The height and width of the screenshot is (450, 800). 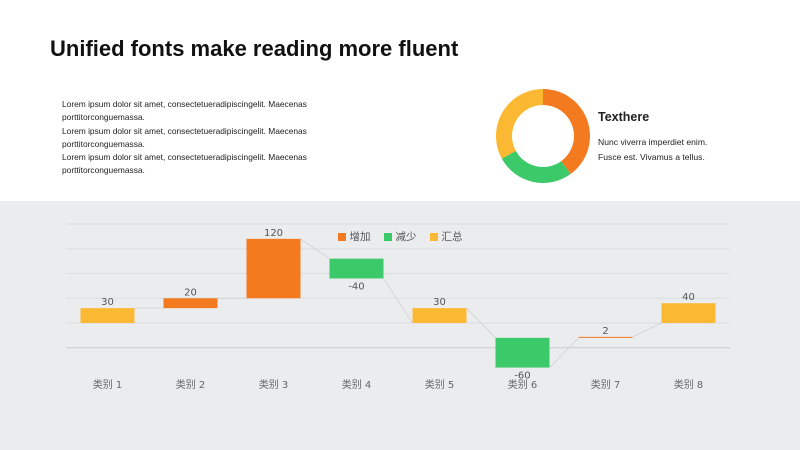 I want to click on category-label: 类别 5, so click(x=440, y=384).